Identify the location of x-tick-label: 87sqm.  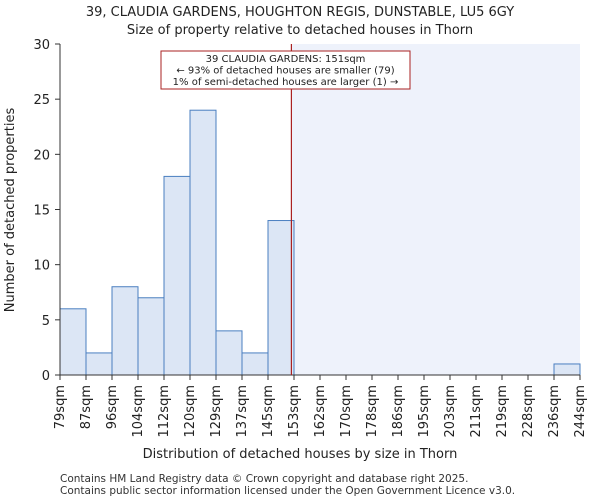
(86, 407).